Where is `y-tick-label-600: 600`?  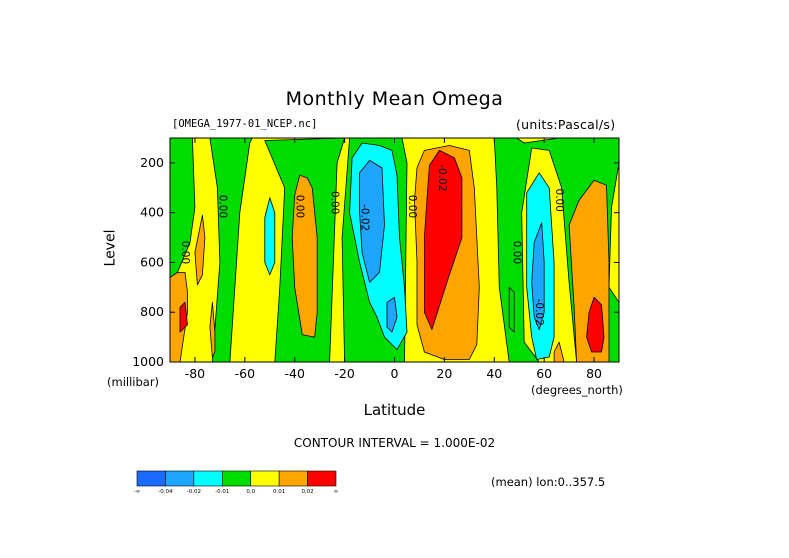 y-tick-label-600: 600 is located at coordinates (152, 261).